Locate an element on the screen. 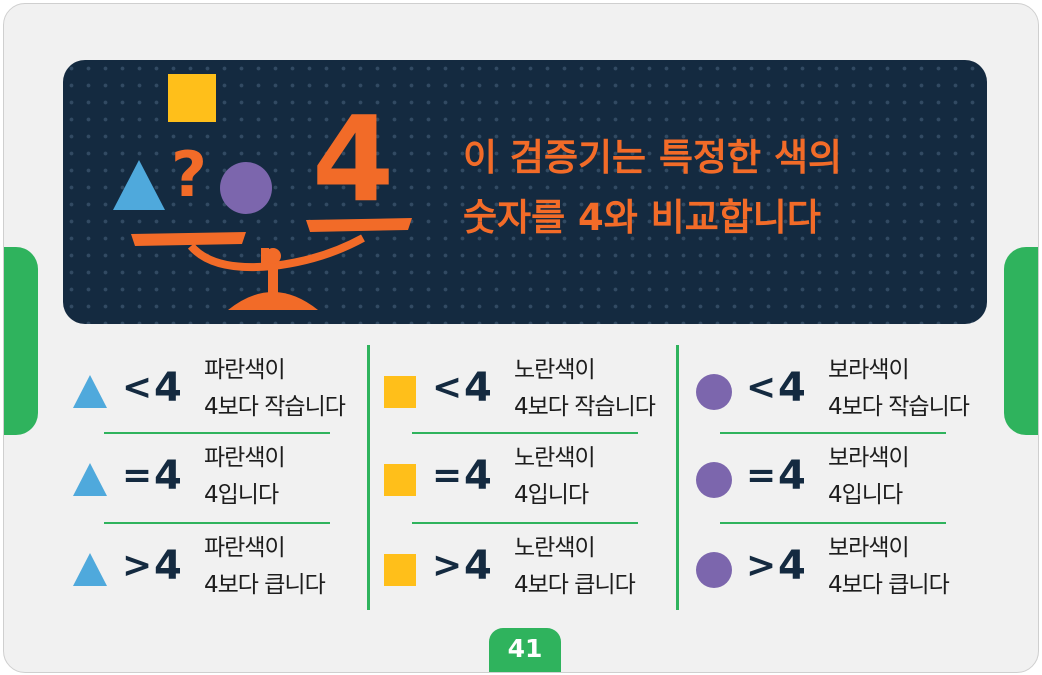  scale-icon is located at coordinates (271, 264).